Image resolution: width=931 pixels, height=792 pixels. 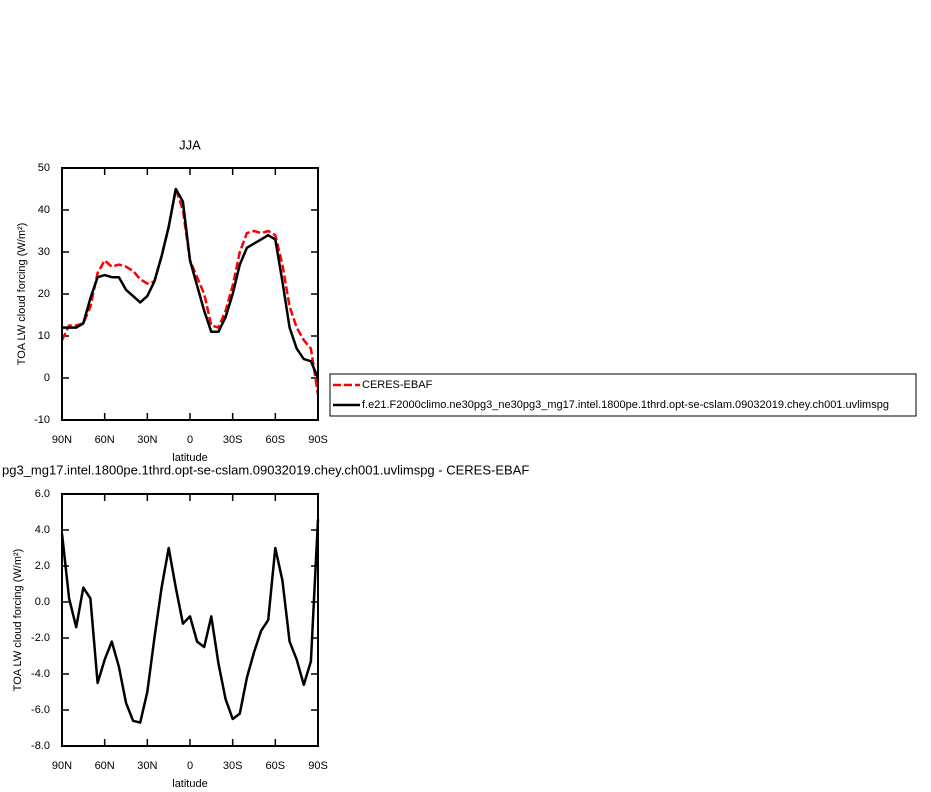 What do you see at coordinates (40, 710) in the screenshot?
I see `y-tick-label: -6.0` at bounding box center [40, 710].